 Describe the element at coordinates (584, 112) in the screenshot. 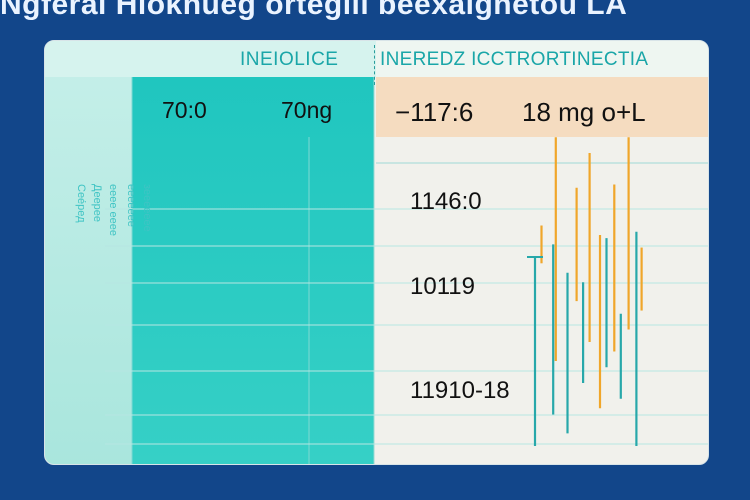

I see `top-right-value-2: 18 mg o+L` at that location.